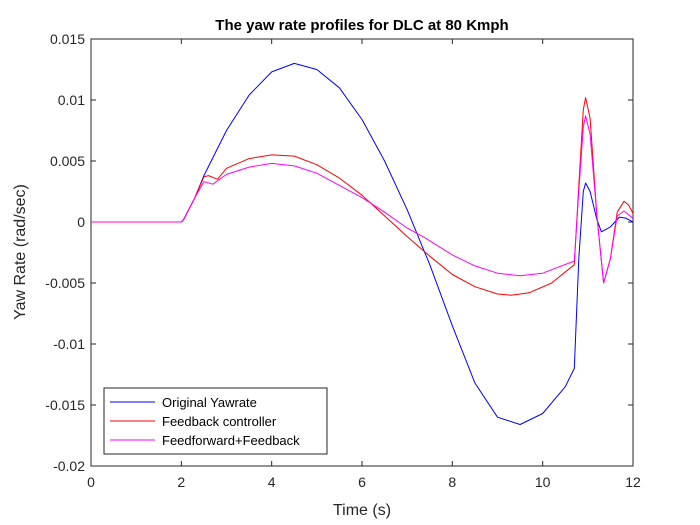 This screenshot has width=700, height=525. I want to click on y-tick-label: -0.015, so click(65, 405).